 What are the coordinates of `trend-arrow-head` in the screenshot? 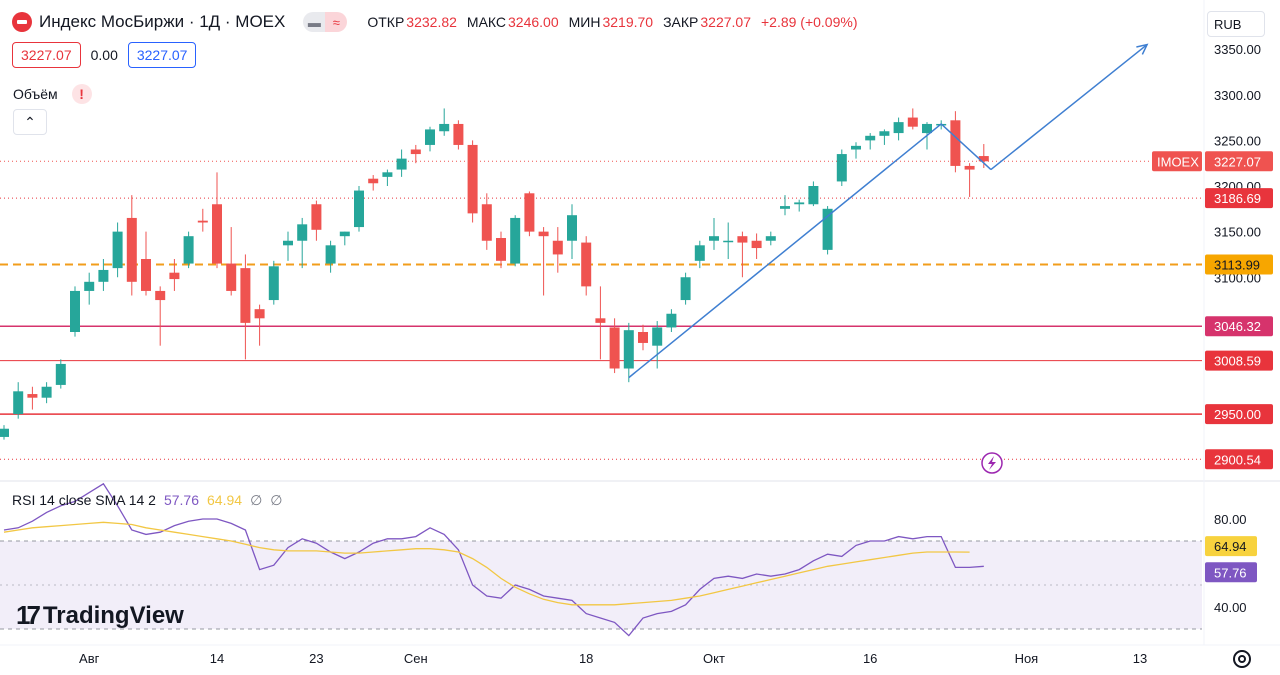 It's located at (1142, 49).